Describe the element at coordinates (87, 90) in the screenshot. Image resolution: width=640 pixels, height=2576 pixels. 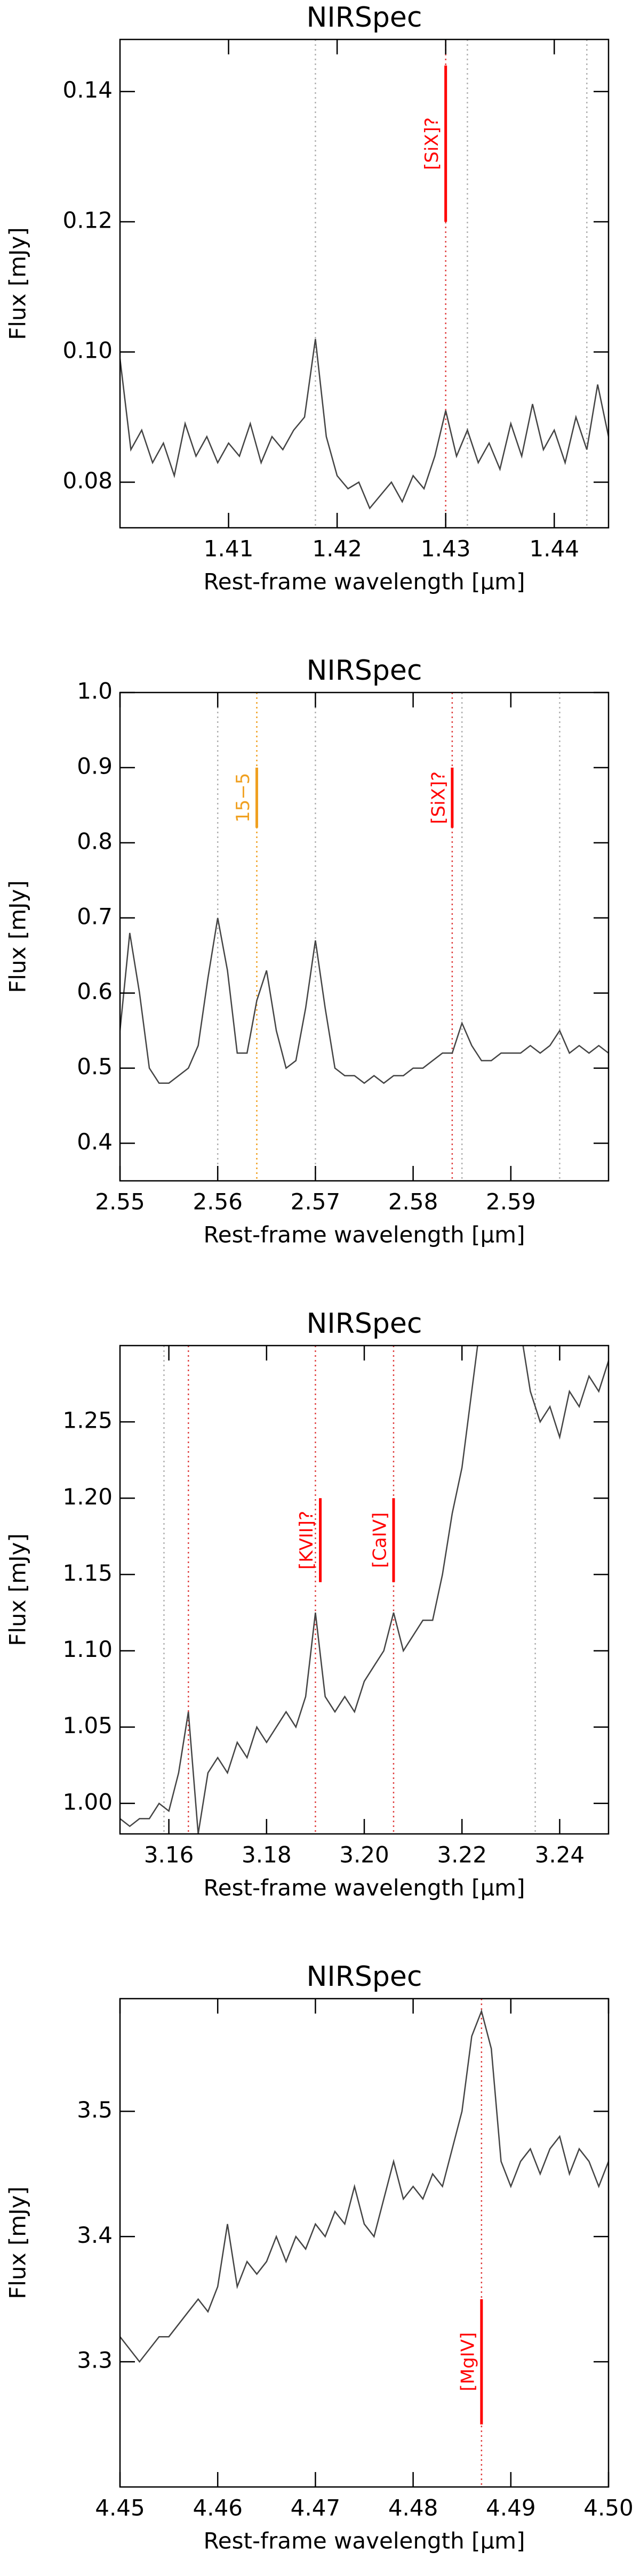
I see `y-tick-label: 0.14` at that location.